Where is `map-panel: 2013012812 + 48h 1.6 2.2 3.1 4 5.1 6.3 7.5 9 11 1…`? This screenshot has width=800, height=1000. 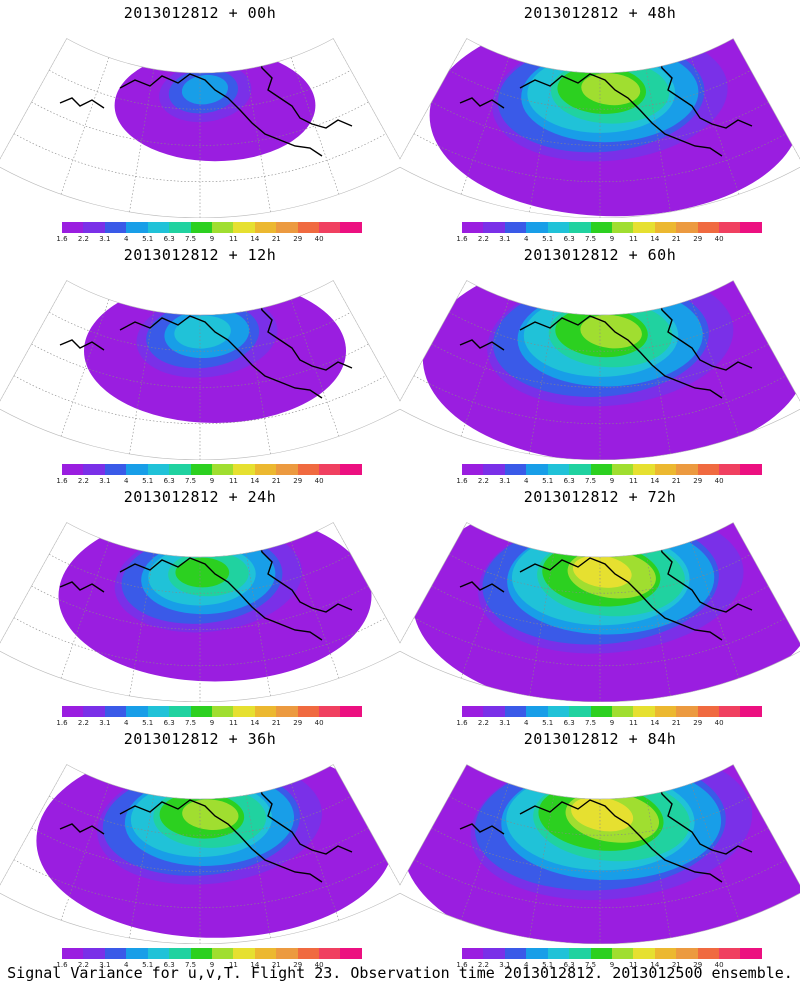 map-panel: 2013012812 + 48h 1.6 2.2 3.1 4 5.1 6.3 7.5 9 11 1… is located at coordinates (600, 121).